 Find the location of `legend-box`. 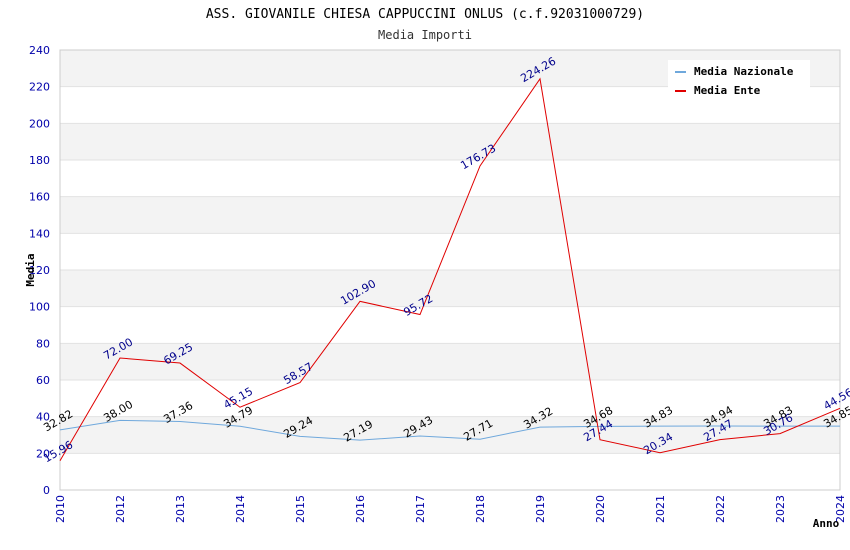

legend-box is located at coordinates (739, 81).